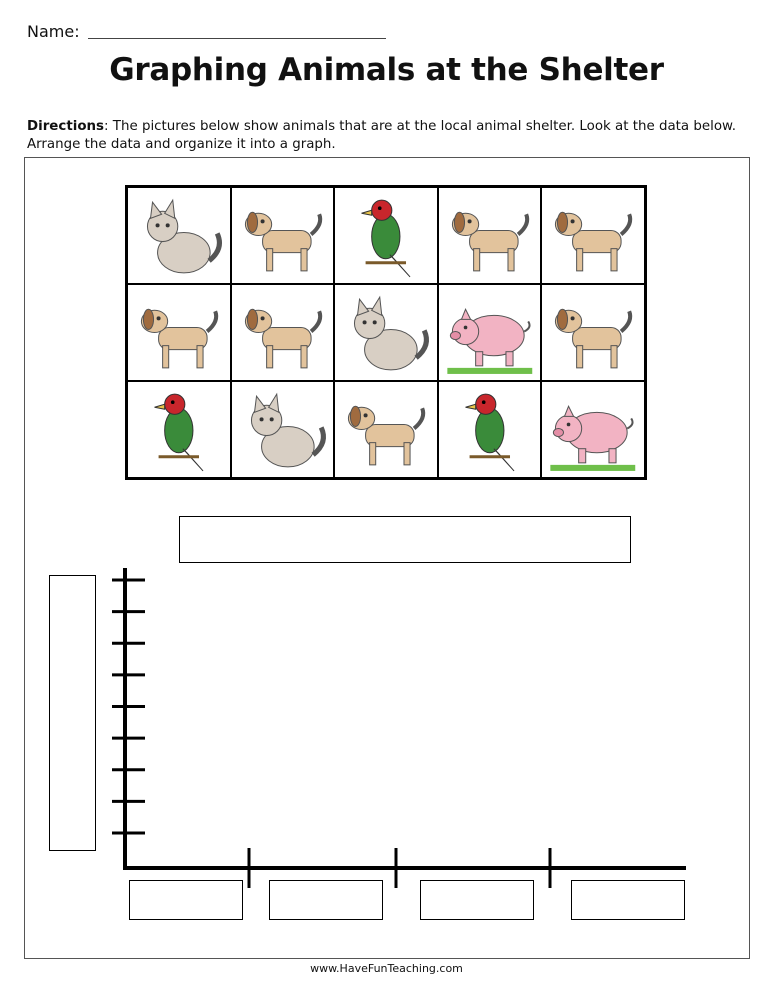 This screenshot has width=773, height=1000. Describe the element at coordinates (237, 38) in the screenshot. I see `name-write-line` at that location.